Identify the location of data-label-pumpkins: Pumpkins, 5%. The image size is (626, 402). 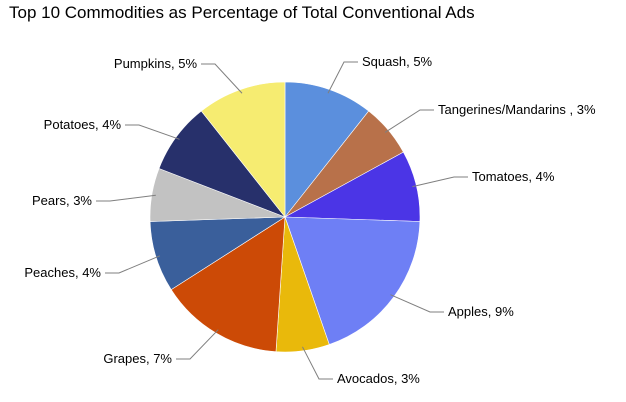
(156, 63).